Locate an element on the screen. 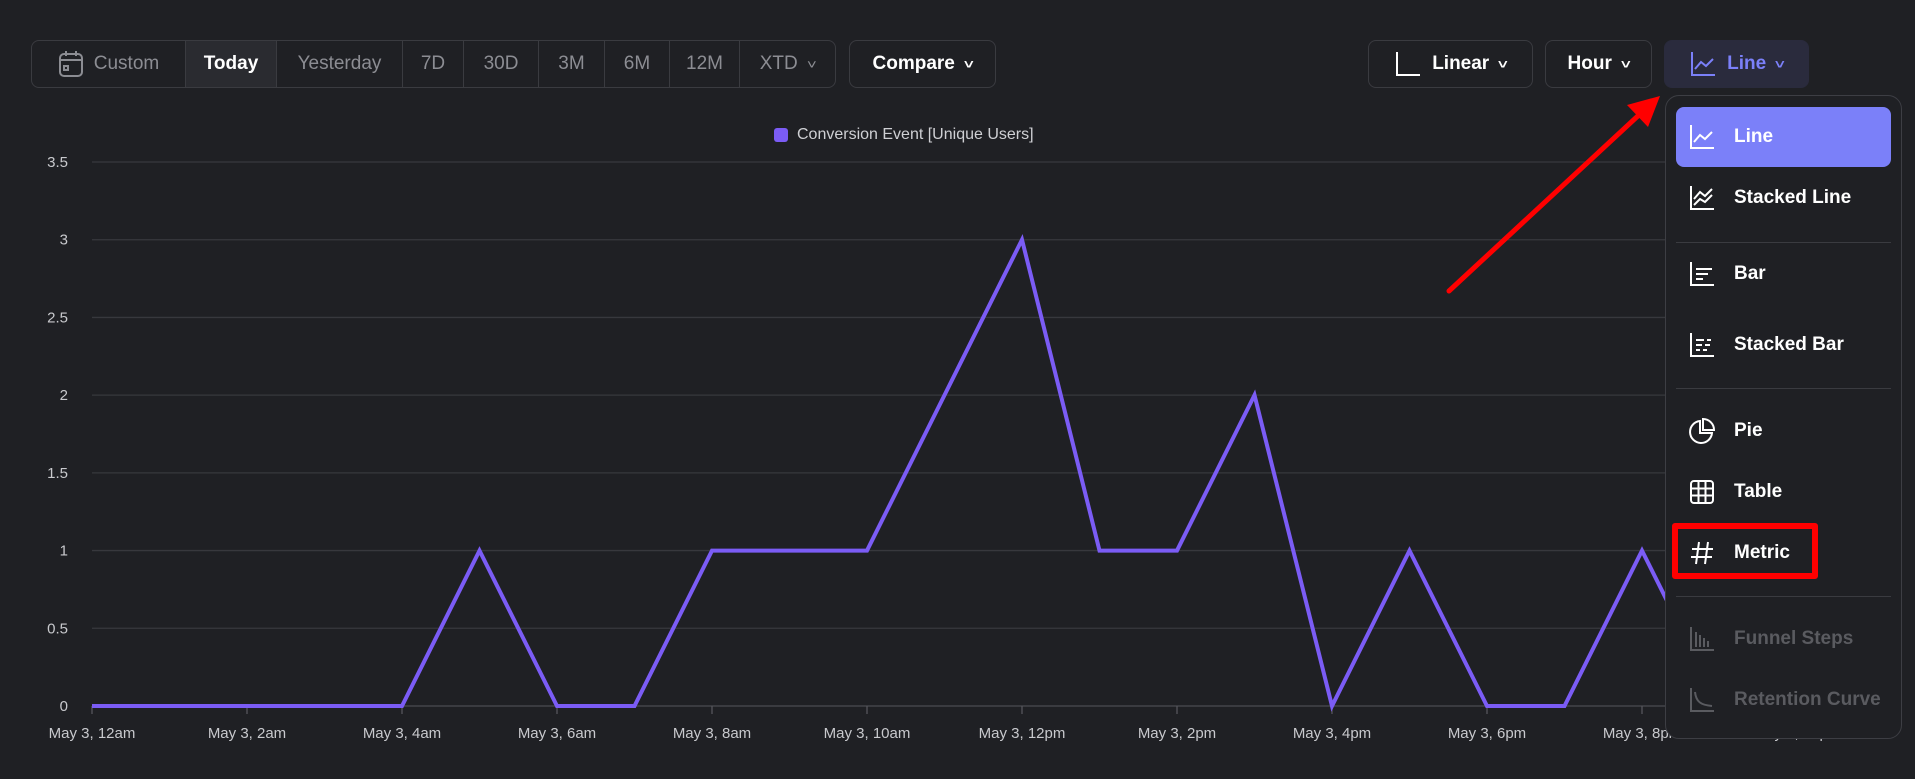  y-tick-label: 1 is located at coordinates (64, 551).